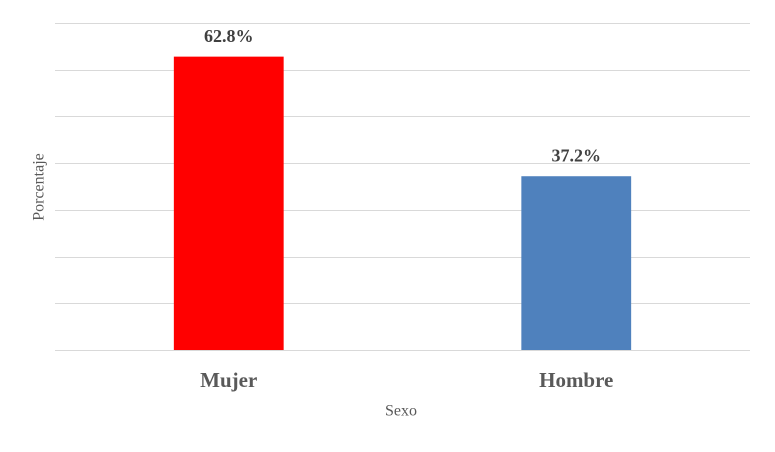 The height and width of the screenshot is (452, 775). I want to click on x-tick-label: Hombre, so click(576, 380).